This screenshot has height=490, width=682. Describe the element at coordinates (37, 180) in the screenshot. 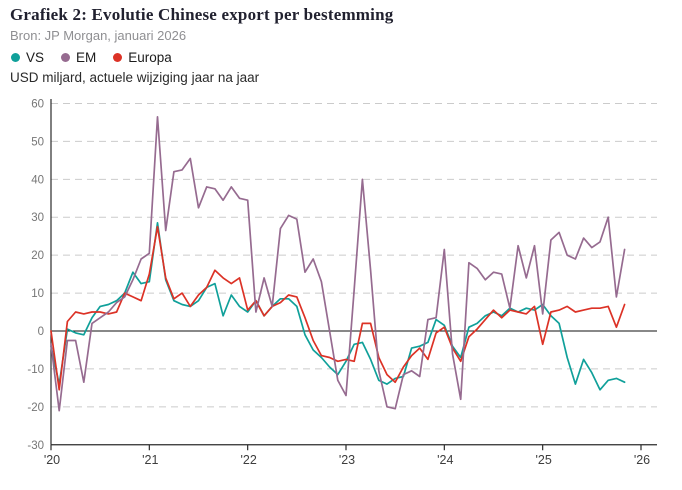

I see `y-tick-label: 40` at that location.